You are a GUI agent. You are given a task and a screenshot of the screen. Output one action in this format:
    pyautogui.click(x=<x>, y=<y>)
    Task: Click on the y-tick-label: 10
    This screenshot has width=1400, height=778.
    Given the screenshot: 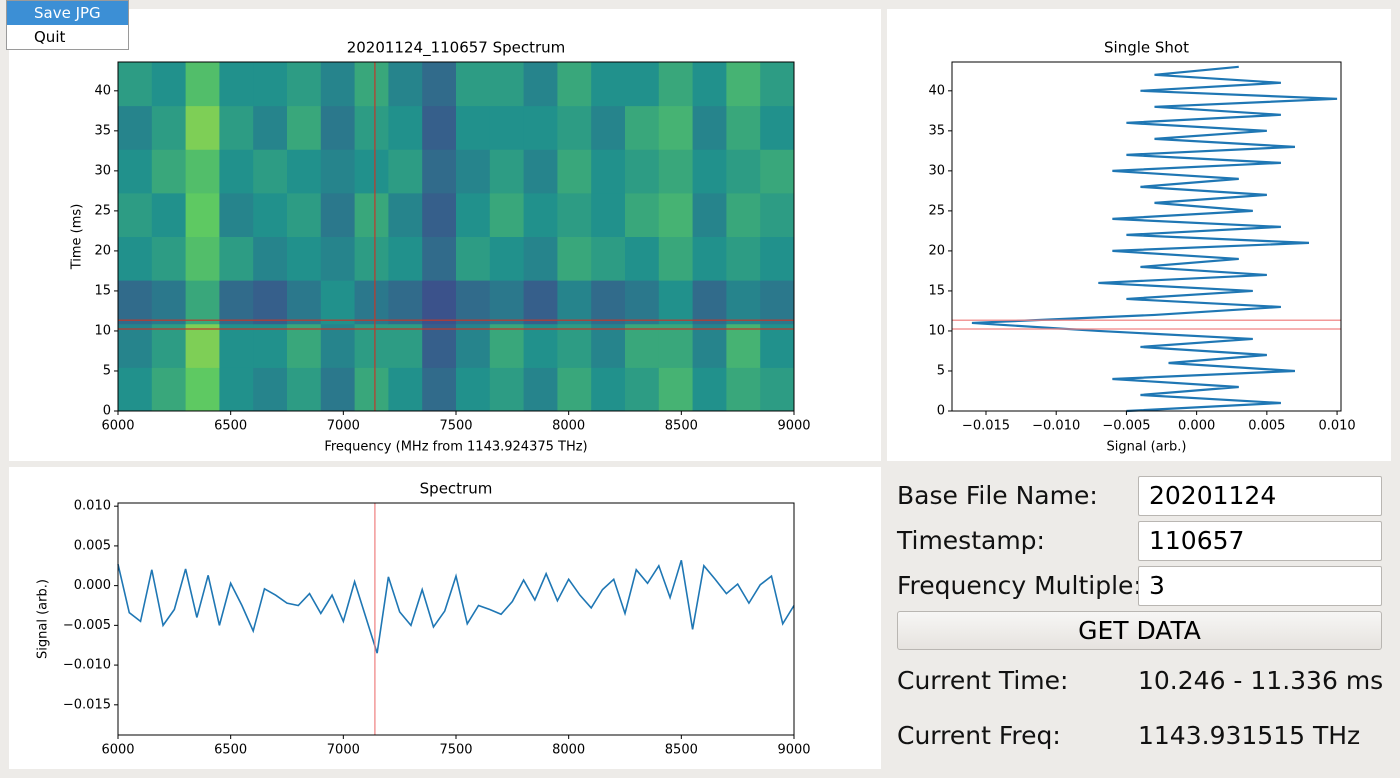 What is the action you would take?
    pyautogui.click(x=102, y=330)
    